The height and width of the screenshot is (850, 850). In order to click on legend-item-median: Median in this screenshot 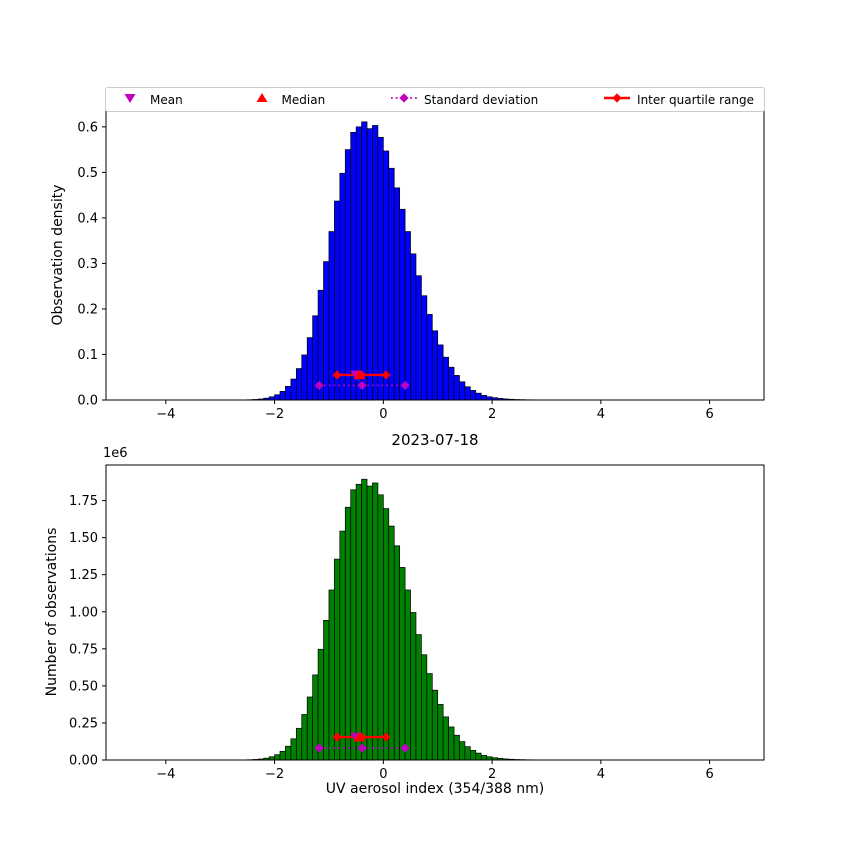, I will do `click(287, 100)`.